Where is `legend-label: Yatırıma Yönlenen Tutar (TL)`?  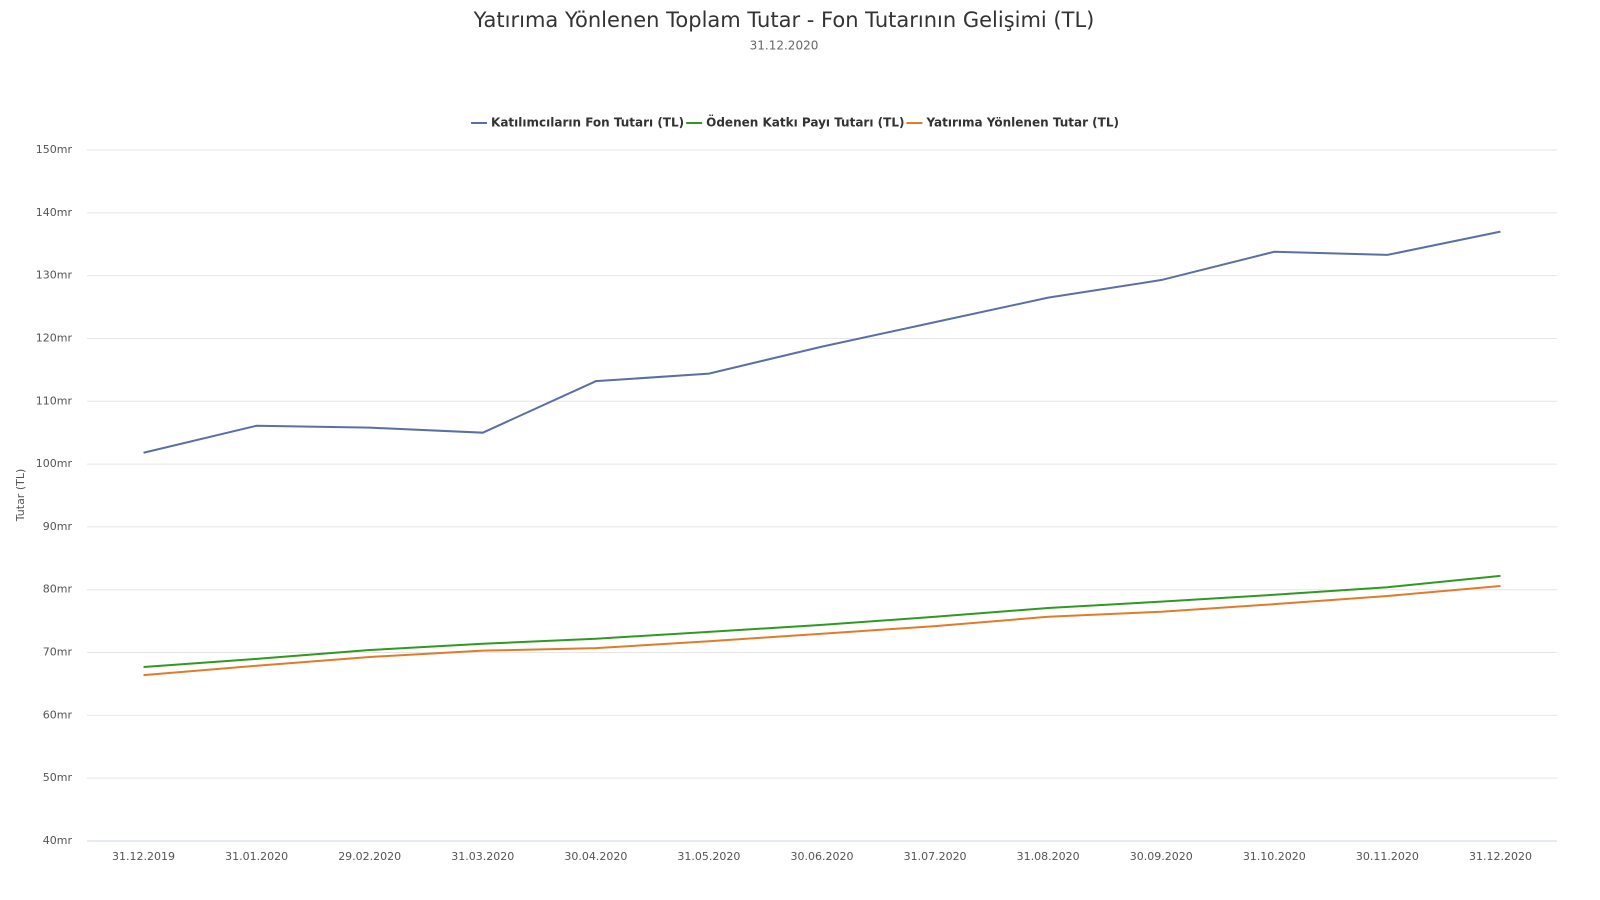 legend-label: Yatırıma Yönlenen Tutar (TL) is located at coordinates (1022, 123).